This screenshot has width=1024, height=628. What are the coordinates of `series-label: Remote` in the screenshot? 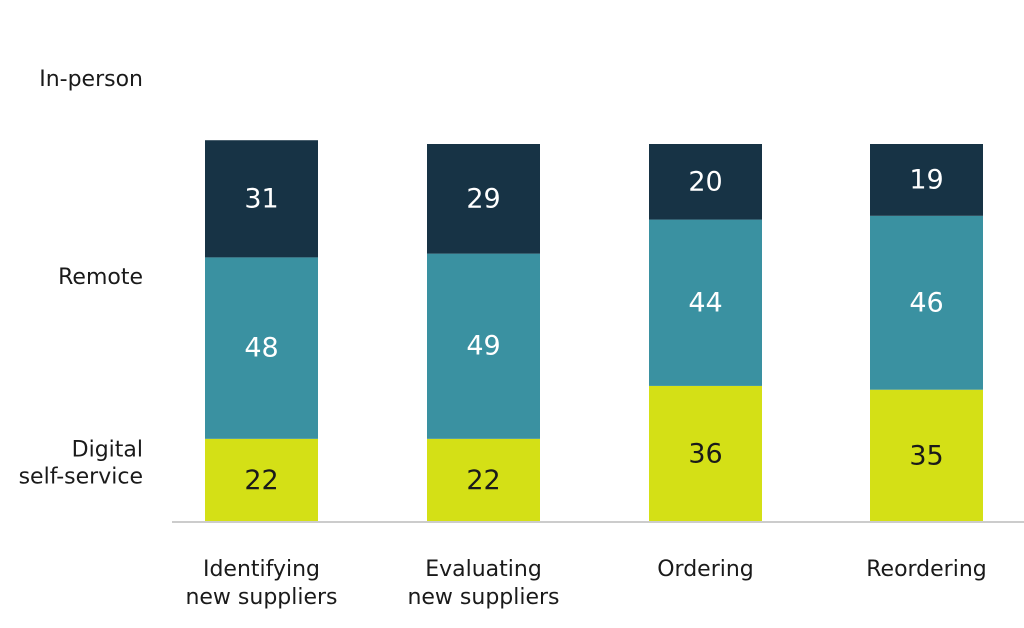 It's located at (100, 277).